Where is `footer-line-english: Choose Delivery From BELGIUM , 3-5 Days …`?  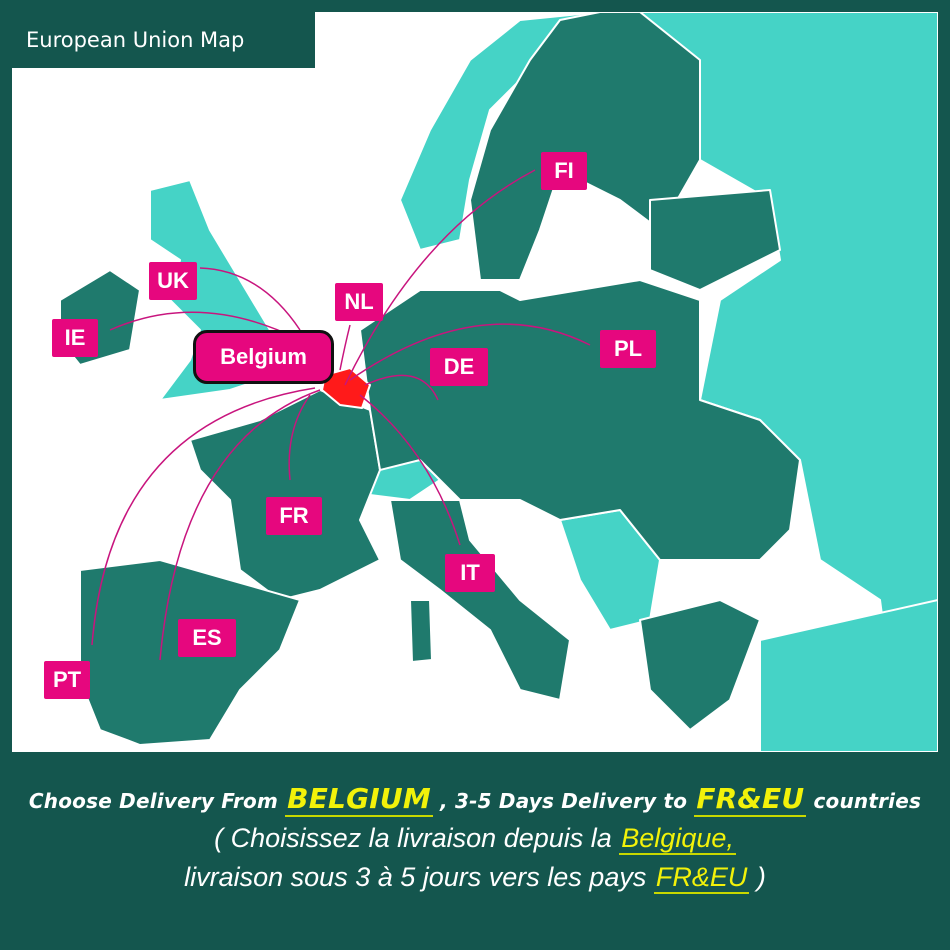
footer-line-english: Choose Delivery From BELGIUM , 3-5 Days … is located at coordinates (475, 799).